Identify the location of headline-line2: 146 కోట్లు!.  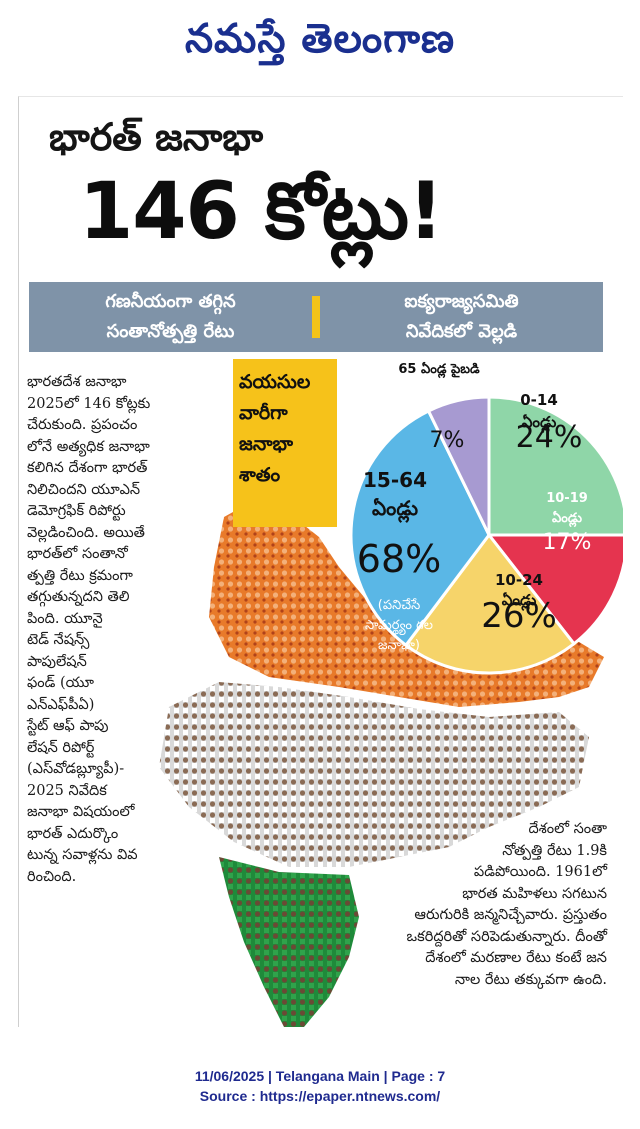
(261, 212).